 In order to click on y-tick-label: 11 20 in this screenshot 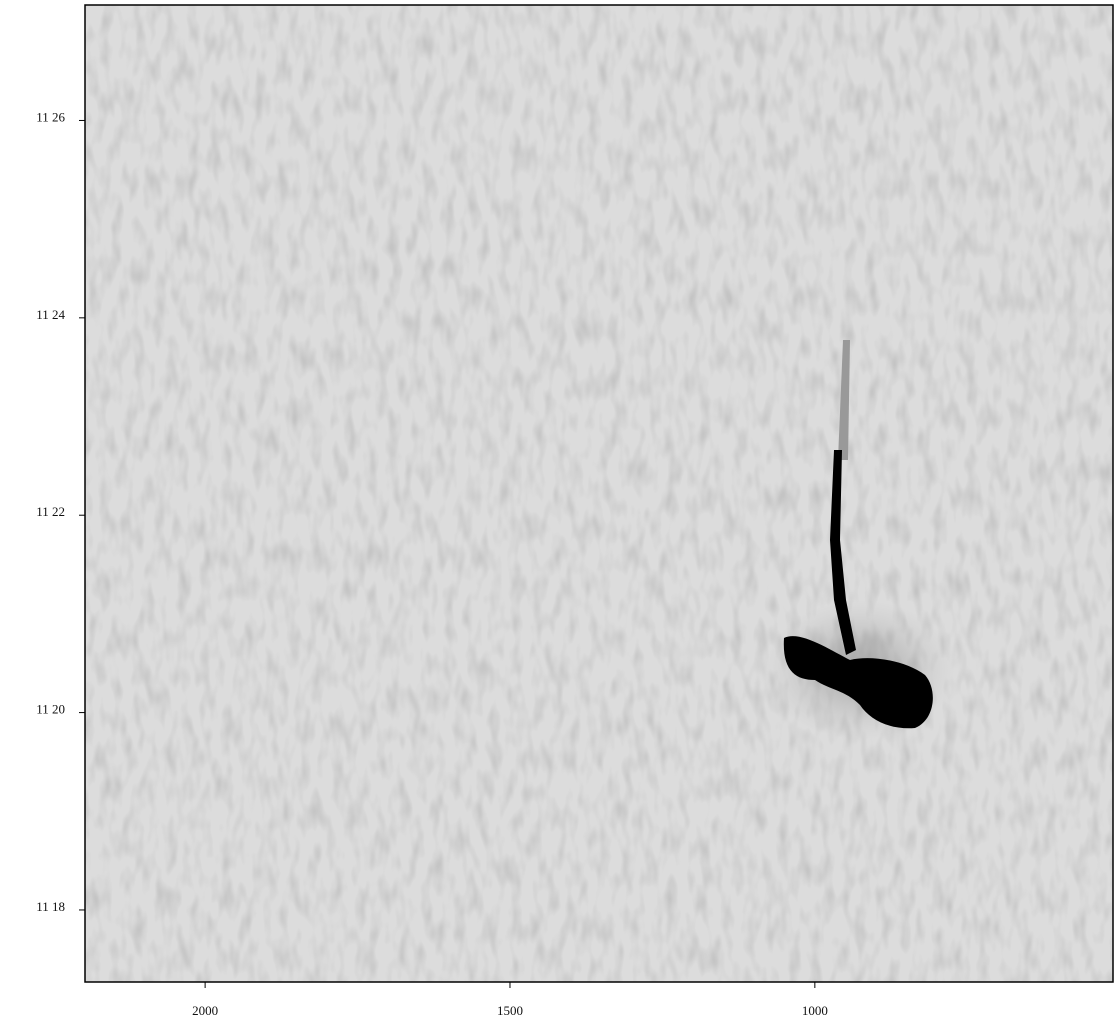, I will do `click(50, 709)`.